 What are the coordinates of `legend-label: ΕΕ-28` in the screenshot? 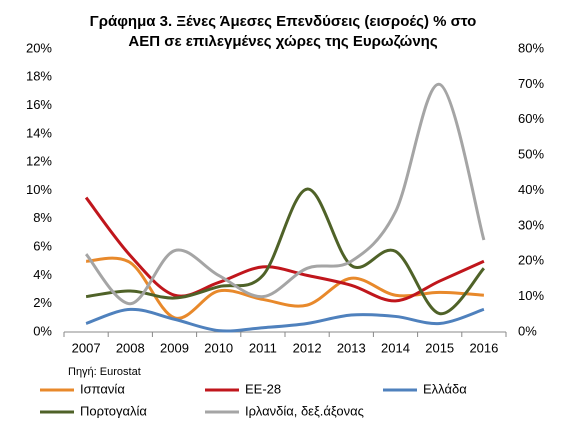 It's located at (263, 388).